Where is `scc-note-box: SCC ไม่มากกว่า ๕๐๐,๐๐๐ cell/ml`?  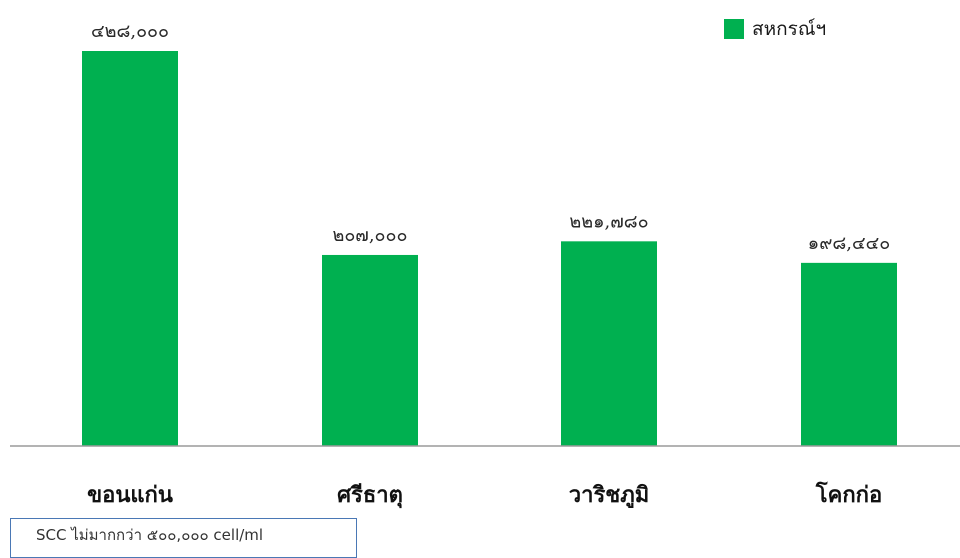
scc-note-box: SCC ไม่มากกว่า ๕๐๐,๐๐๐ cell/ml is located at coordinates (183, 538).